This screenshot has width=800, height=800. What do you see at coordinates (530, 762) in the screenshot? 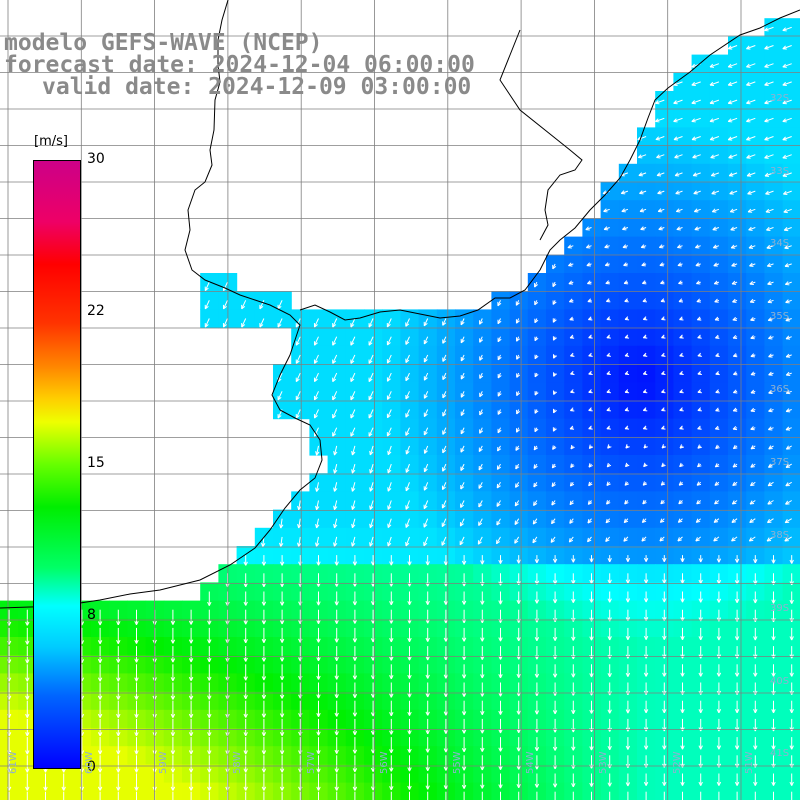
I see `lon-label: 54W` at bounding box center [530, 762].